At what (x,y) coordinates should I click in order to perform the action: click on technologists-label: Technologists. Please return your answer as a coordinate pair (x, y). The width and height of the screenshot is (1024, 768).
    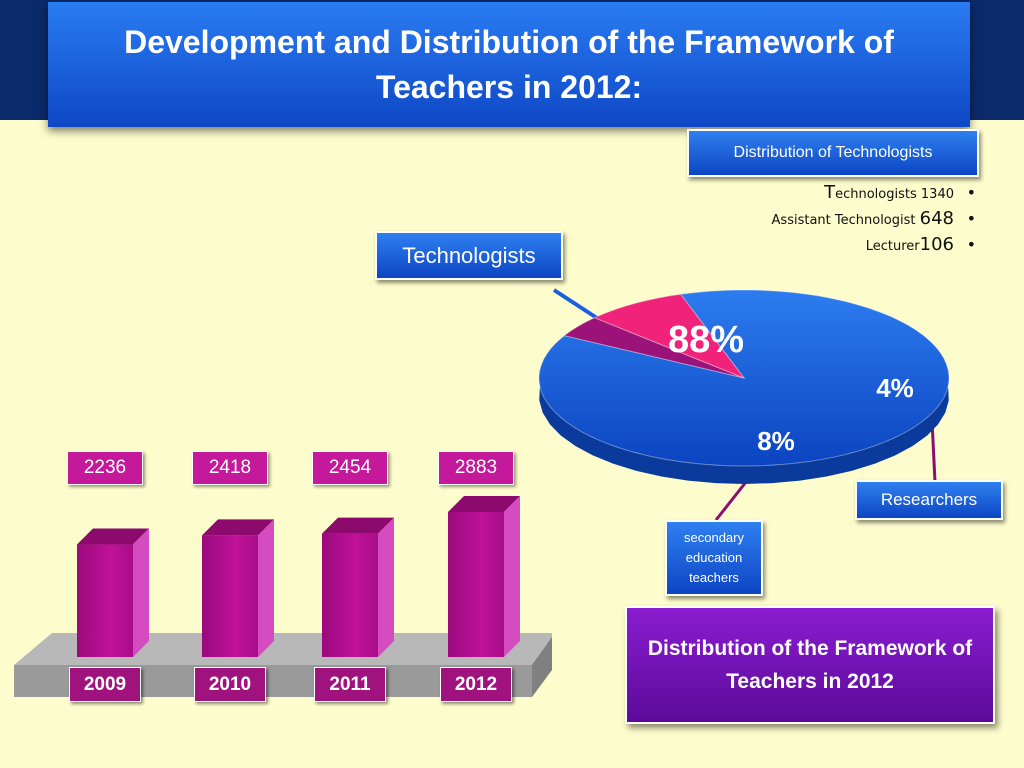
    Looking at the image, I should click on (469, 255).